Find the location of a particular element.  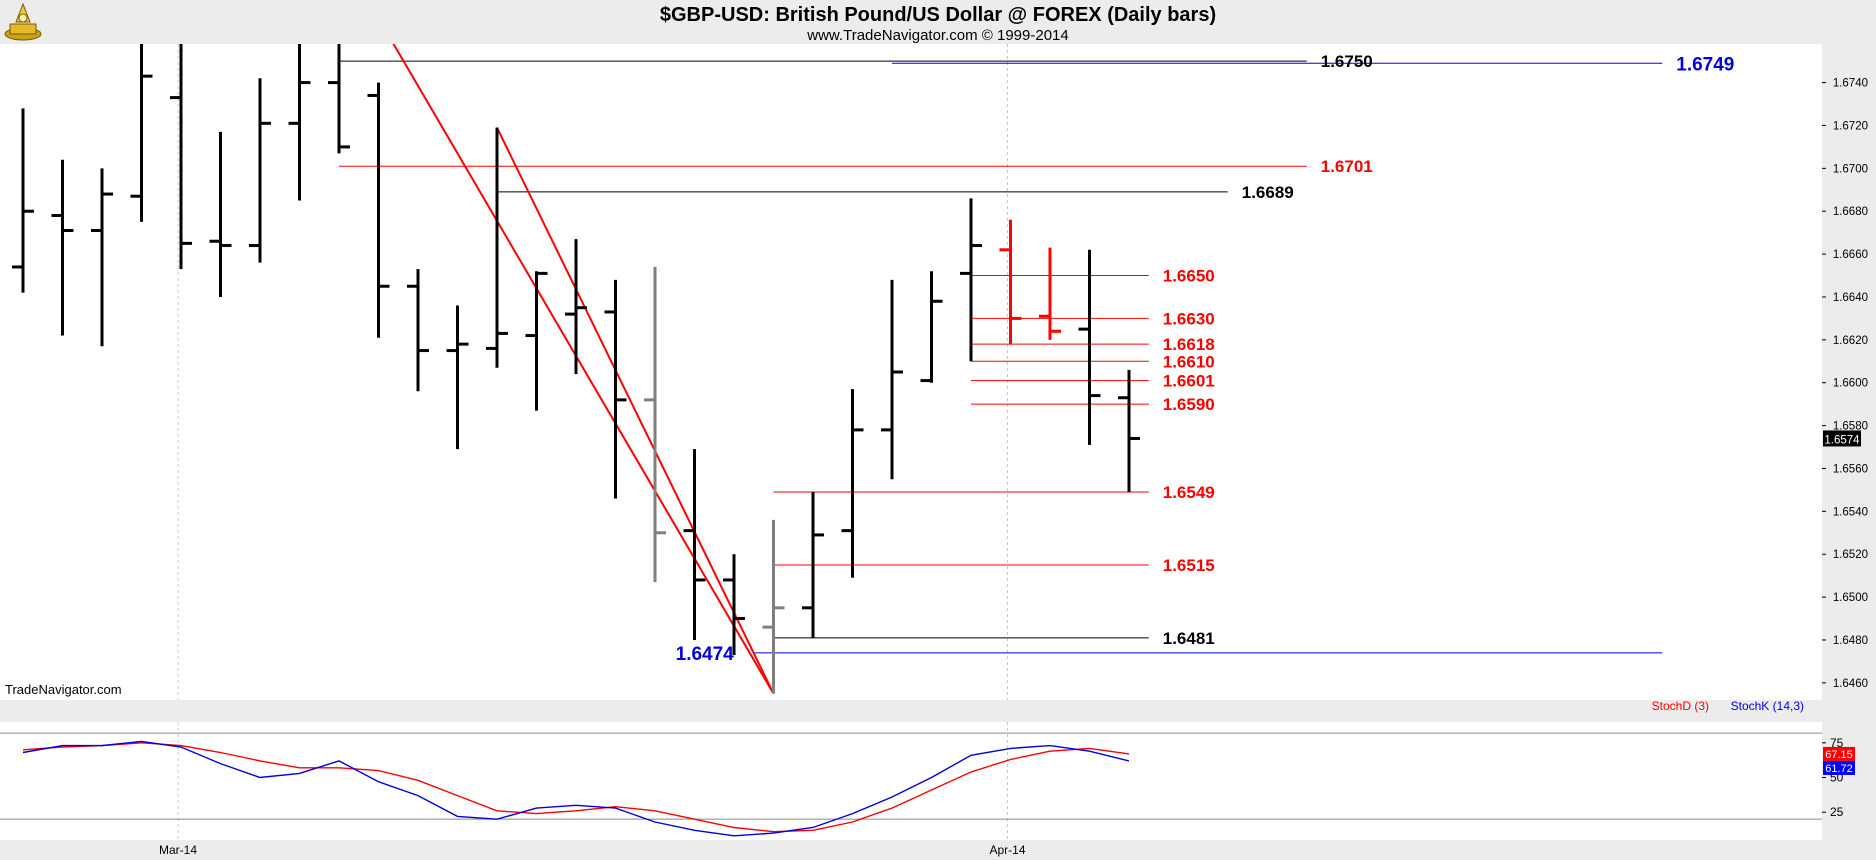

stoch-legend-d: StochD (3) is located at coordinates (1680, 706).